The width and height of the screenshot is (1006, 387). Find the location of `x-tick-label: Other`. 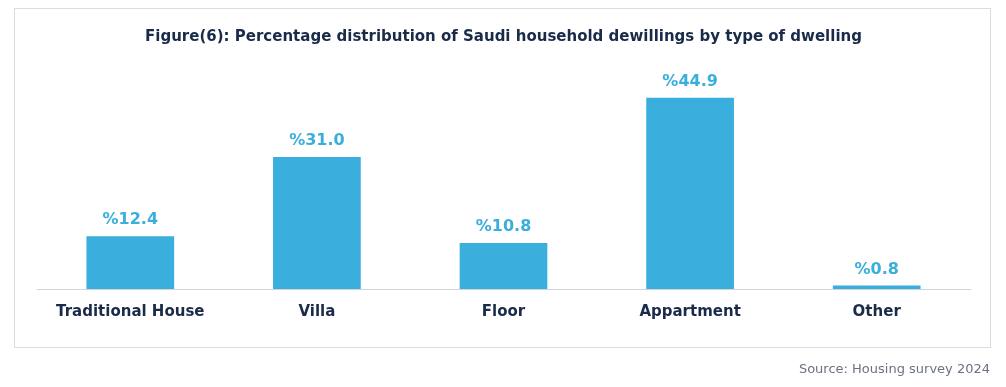

x-tick-label: Other is located at coordinates (877, 310).